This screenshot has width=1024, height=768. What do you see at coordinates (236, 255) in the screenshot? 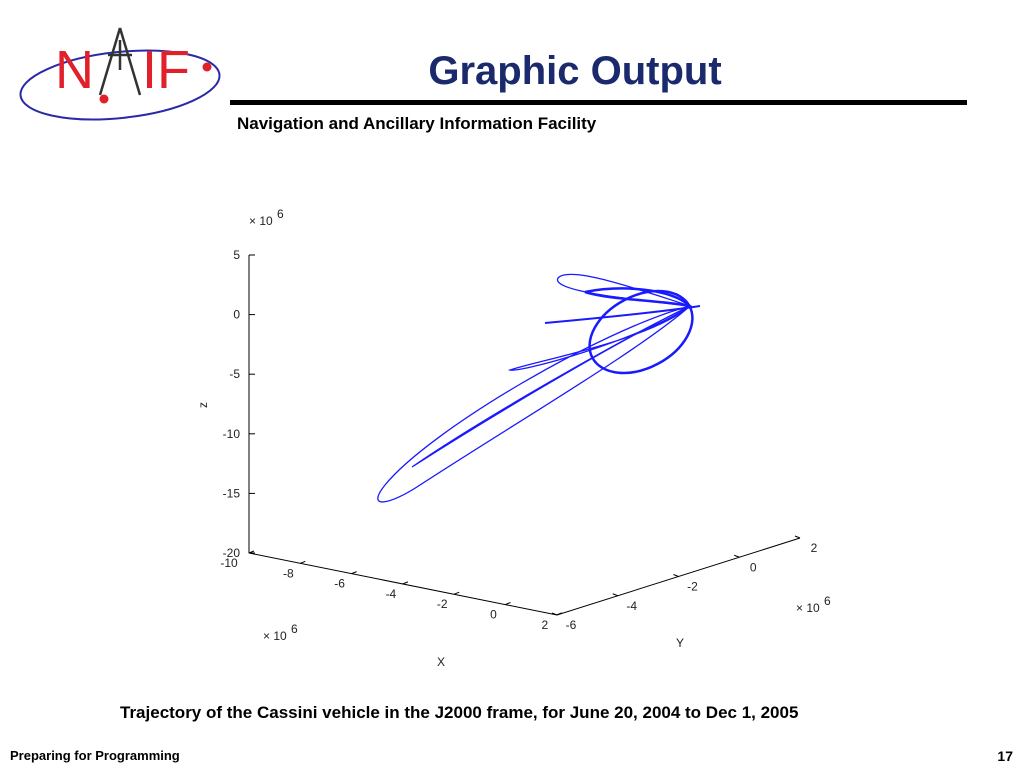
I see `z-tick-label: 5` at bounding box center [236, 255].